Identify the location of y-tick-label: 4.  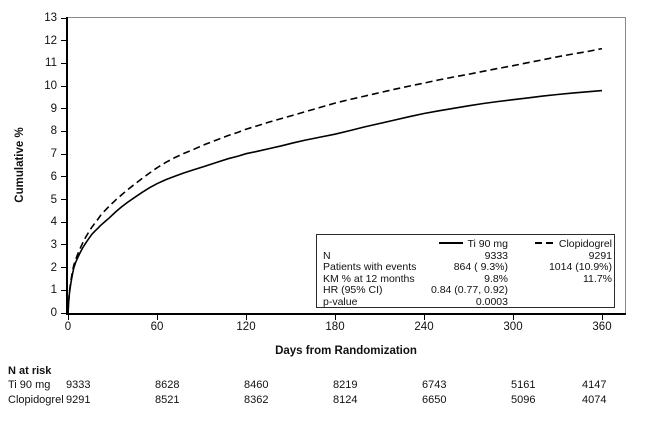
(53, 222).